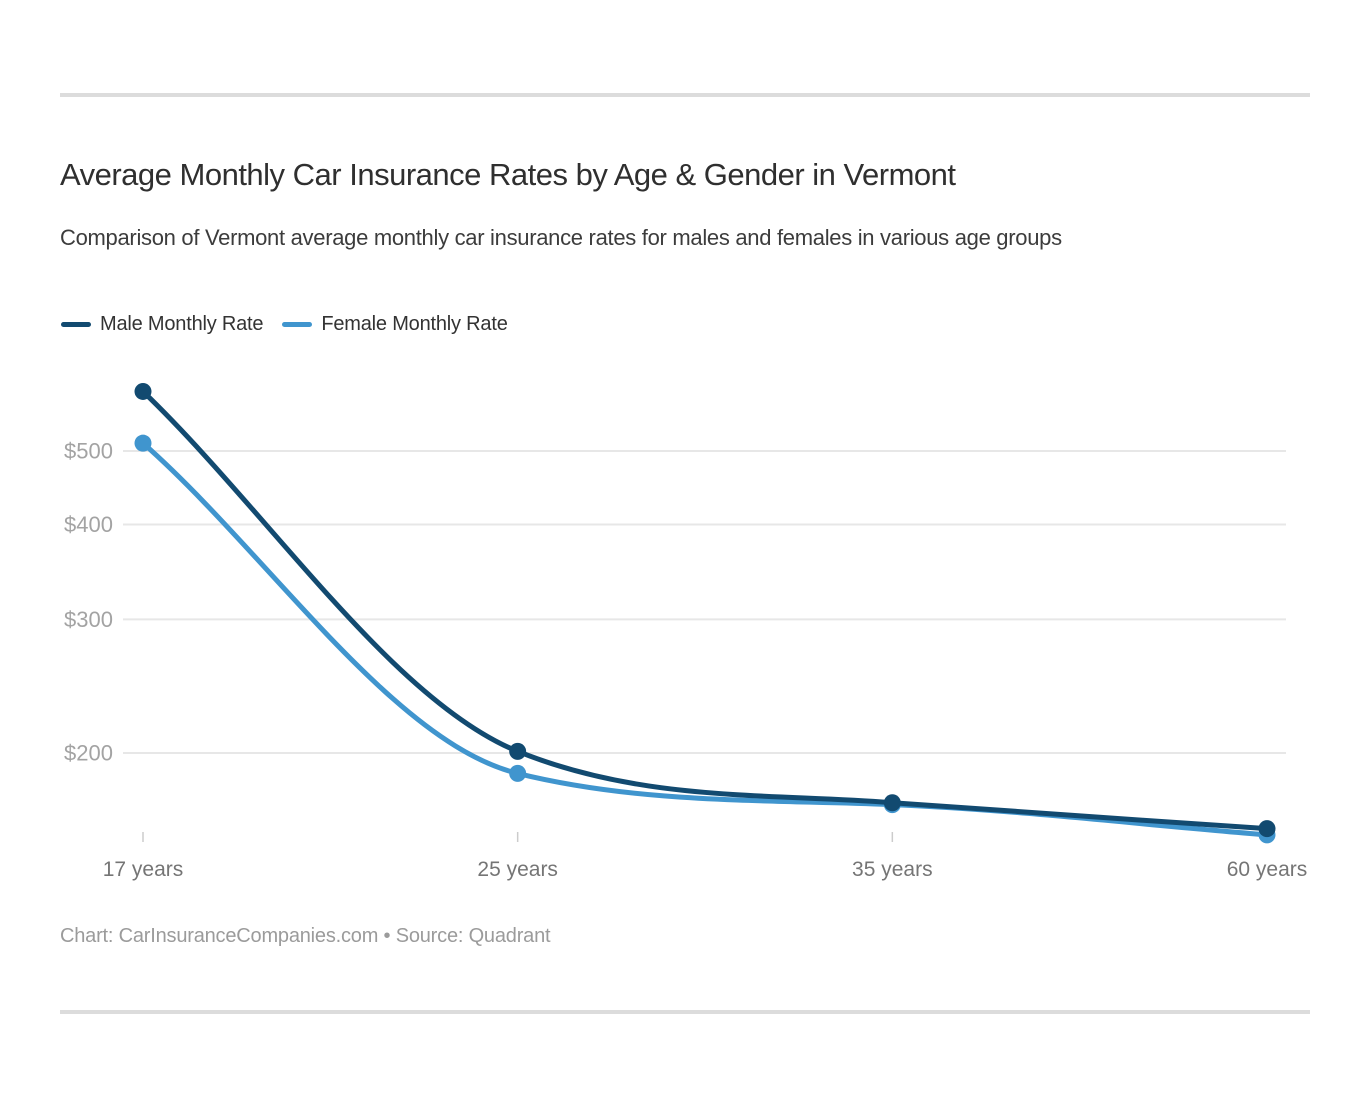 This screenshot has width=1372, height=1104. What do you see at coordinates (297, 324) in the screenshot?
I see `female-line-swatch-icon` at bounding box center [297, 324].